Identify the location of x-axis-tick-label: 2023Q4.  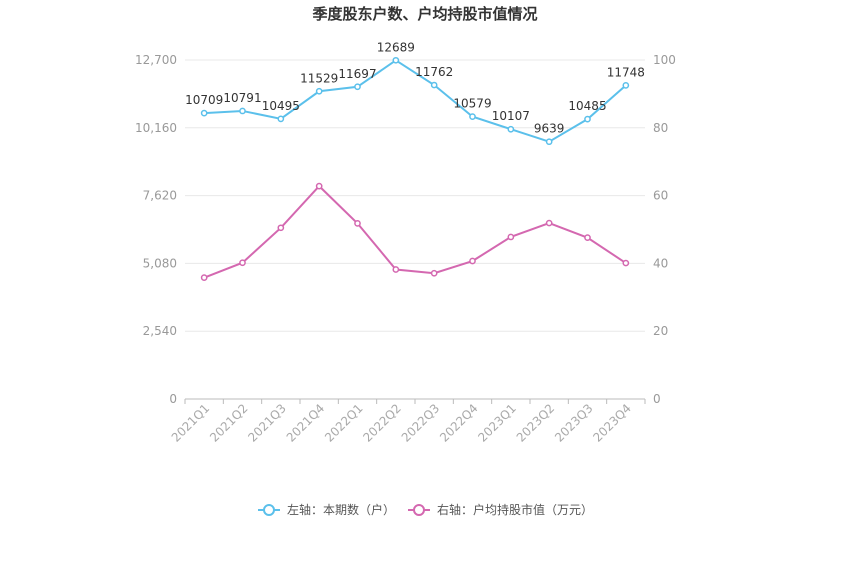
(612, 423).